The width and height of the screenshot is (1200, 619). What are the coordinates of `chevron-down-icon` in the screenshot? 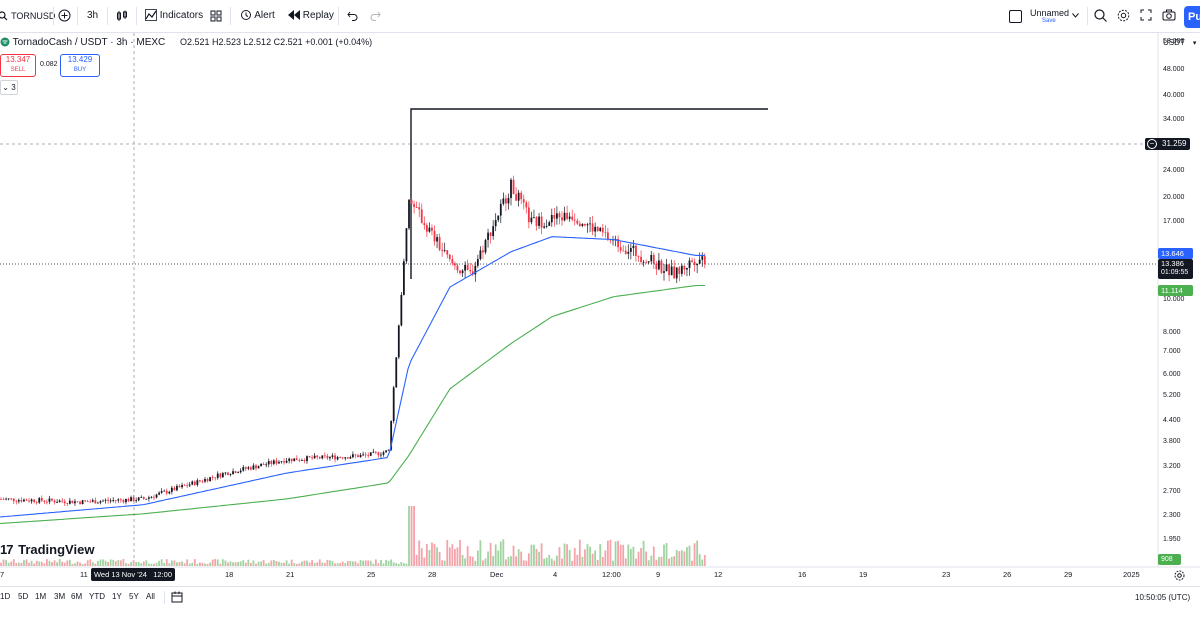 It's located at (1075, 15).